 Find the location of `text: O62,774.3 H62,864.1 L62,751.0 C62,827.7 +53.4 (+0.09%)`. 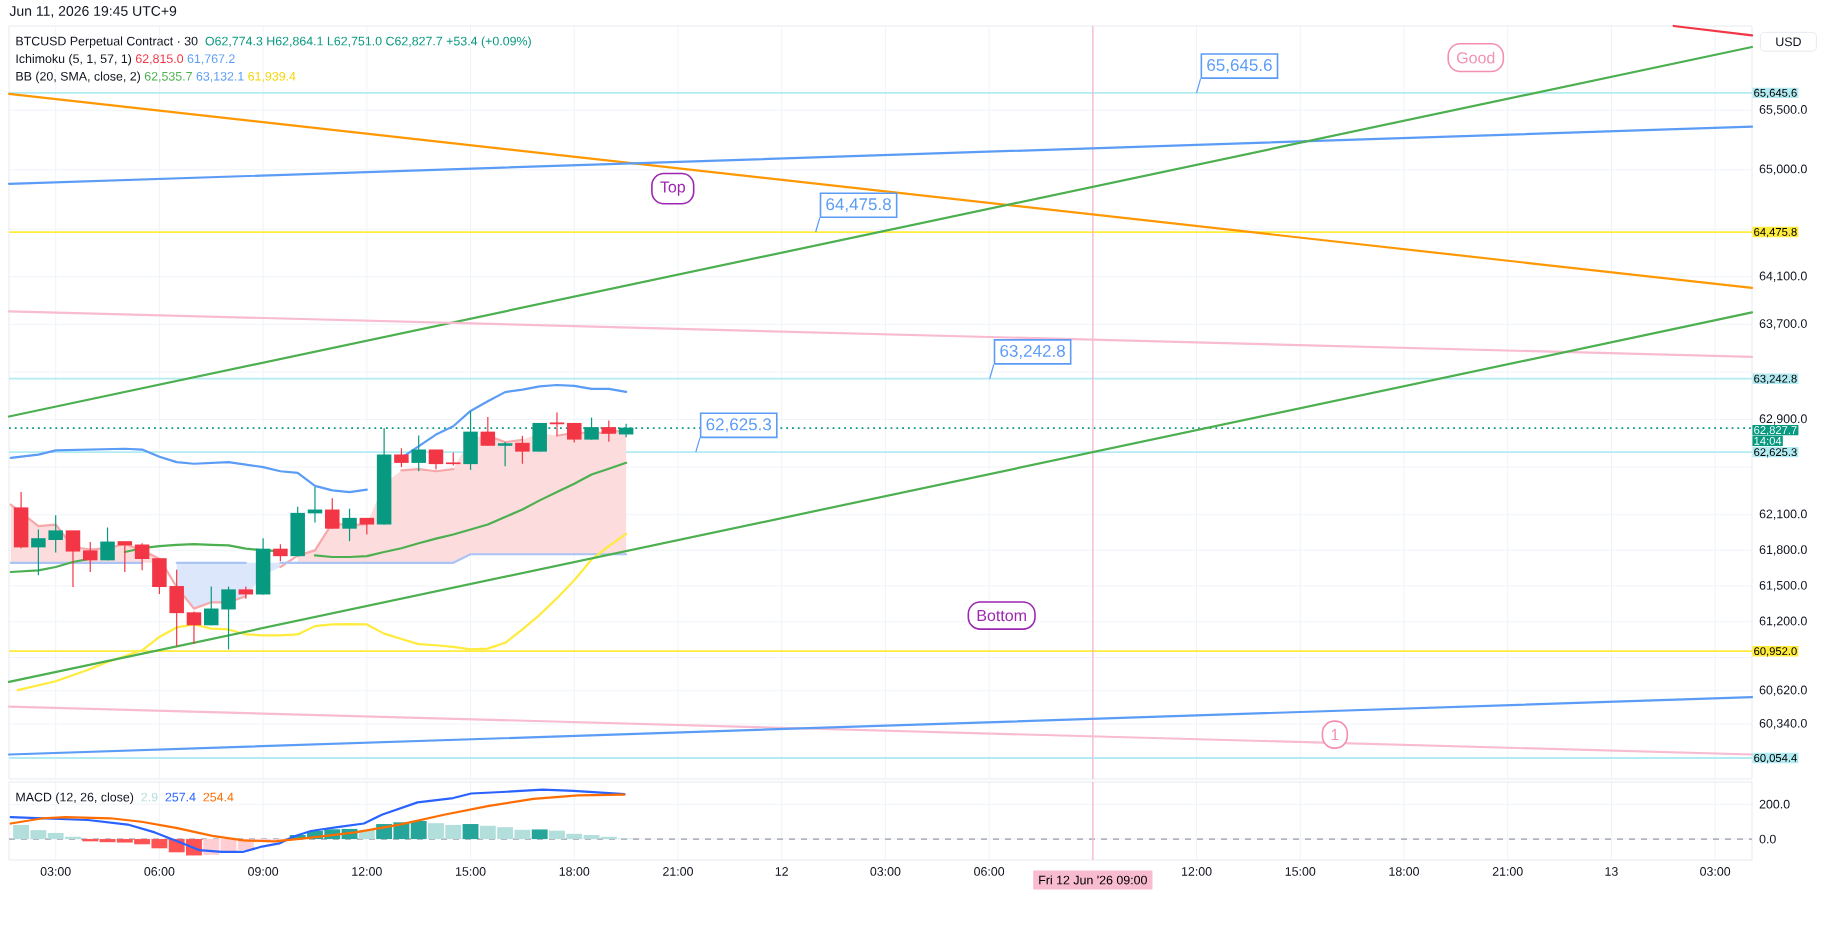

text: O62,774.3 H62,864.1 L62,751.0 C62,827.7 +53.4 (+0.09%) is located at coordinates (368, 42).